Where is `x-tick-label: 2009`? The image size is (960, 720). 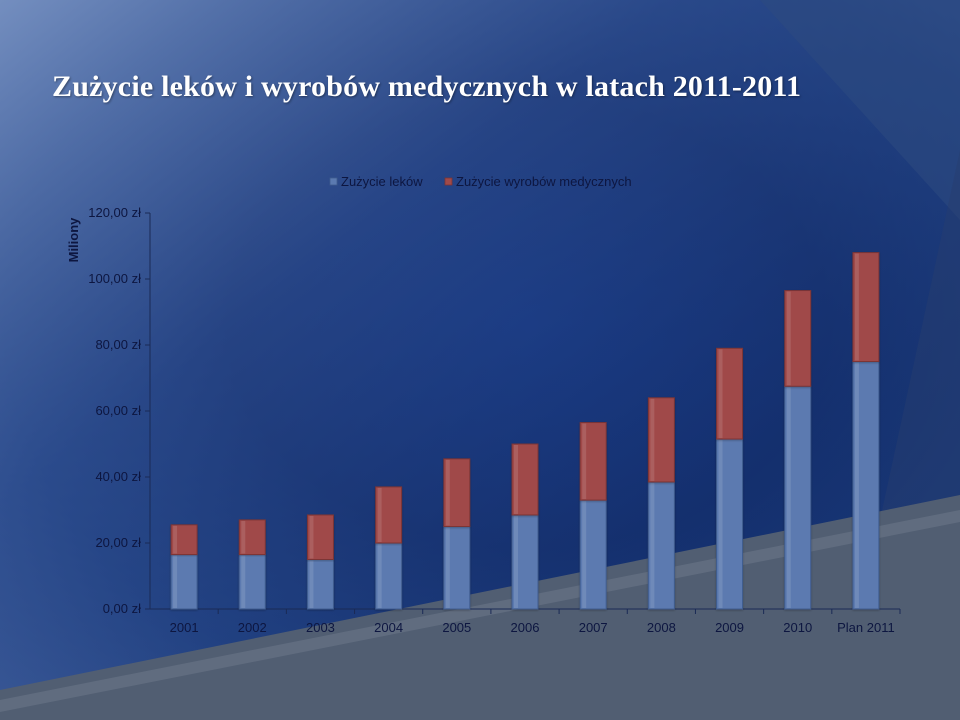
x-tick-label: 2009 is located at coordinates (729, 627).